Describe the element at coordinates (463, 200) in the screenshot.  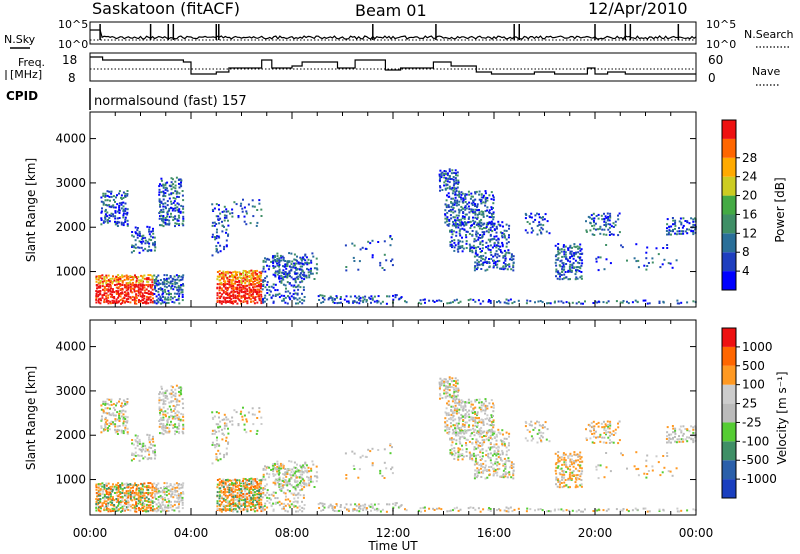
I see `power-cell-1919` at that location.